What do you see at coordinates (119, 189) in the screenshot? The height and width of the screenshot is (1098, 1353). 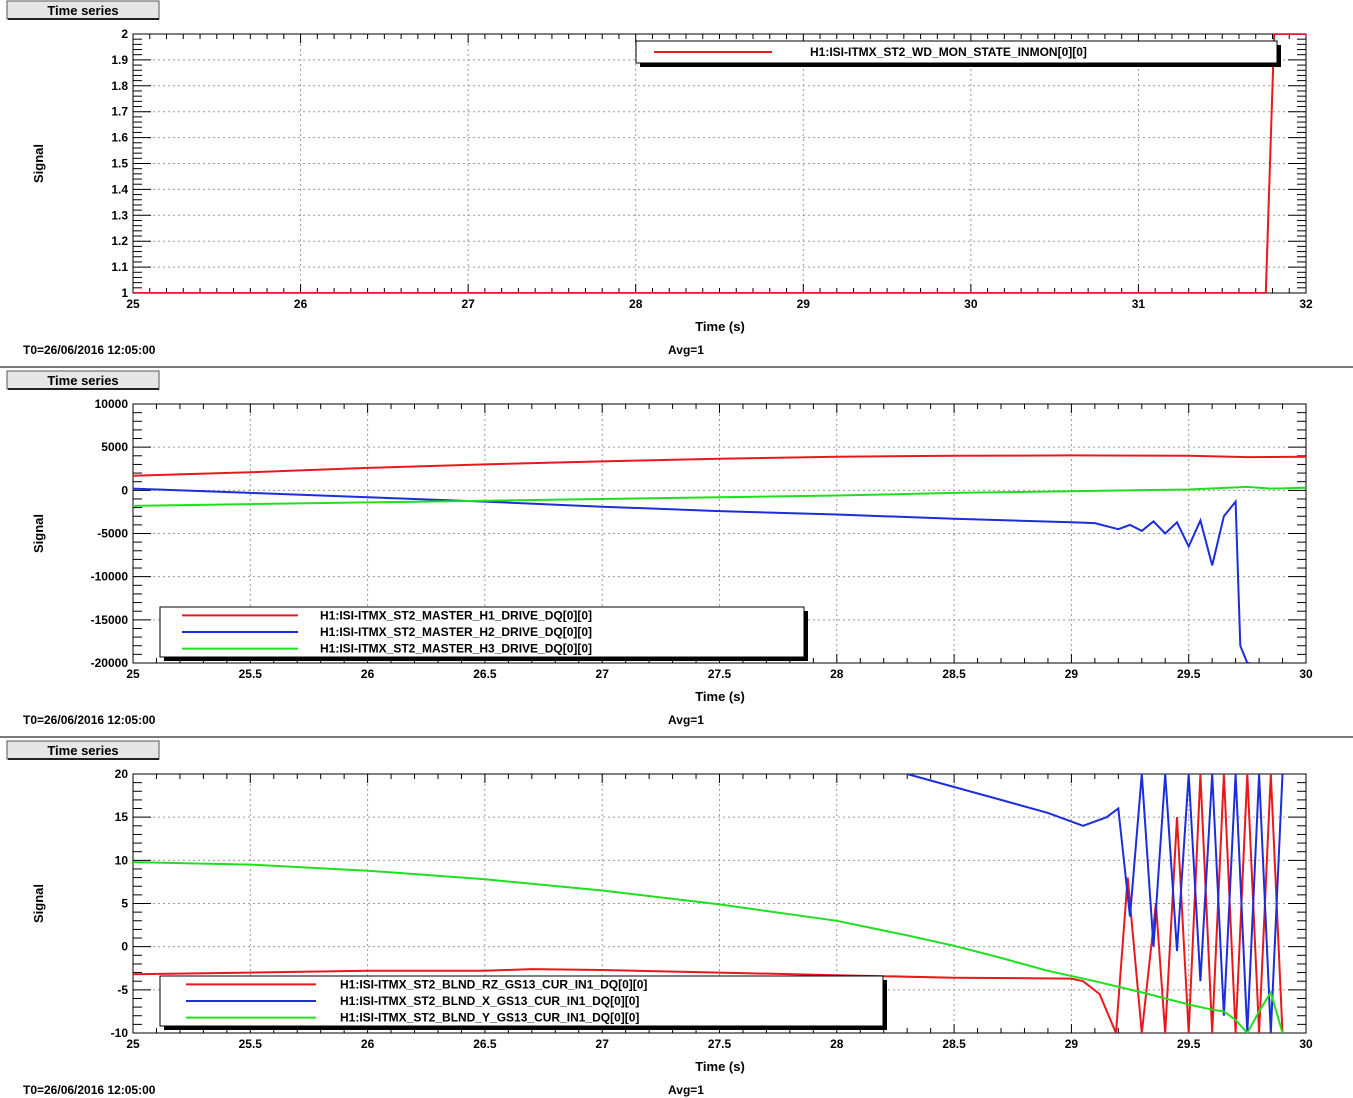 I see `y-tick-label: 1.4` at bounding box center [119, 189].